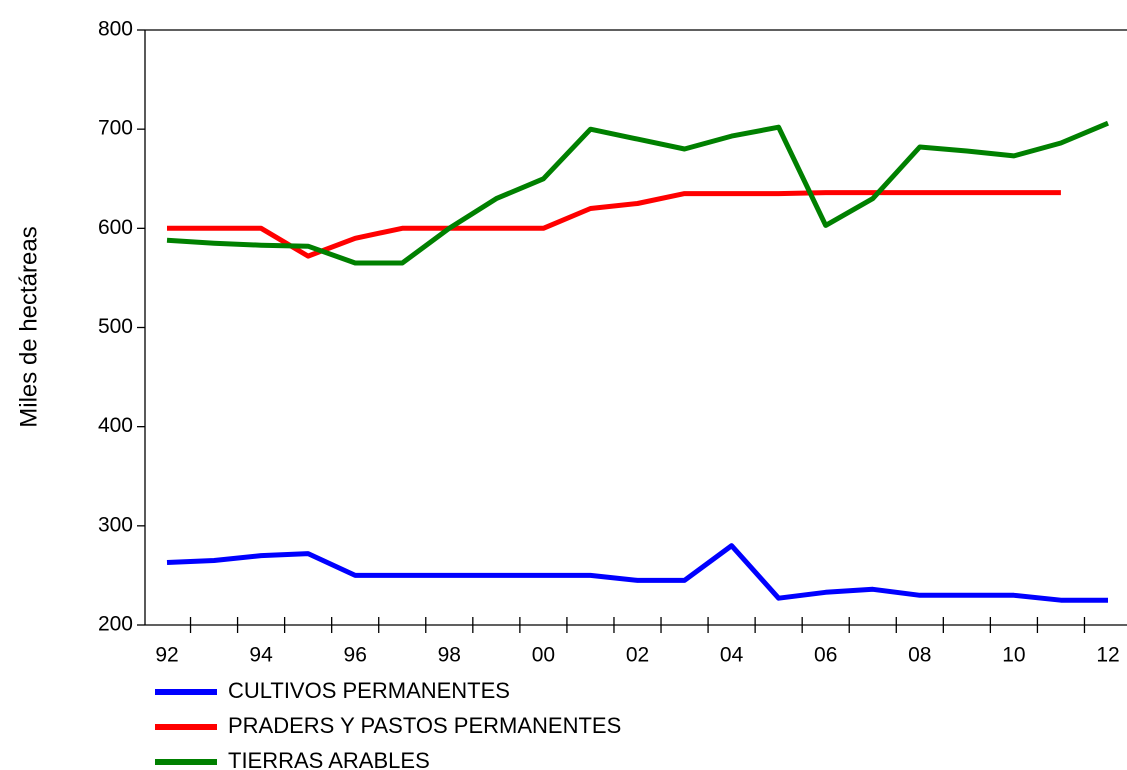 The height and width of the screenshot is (770, 1127). What do you see at coordinates (166, 655) in the screenshot?
I see `x-tick-label: 92` at bounding box center [166, 655].